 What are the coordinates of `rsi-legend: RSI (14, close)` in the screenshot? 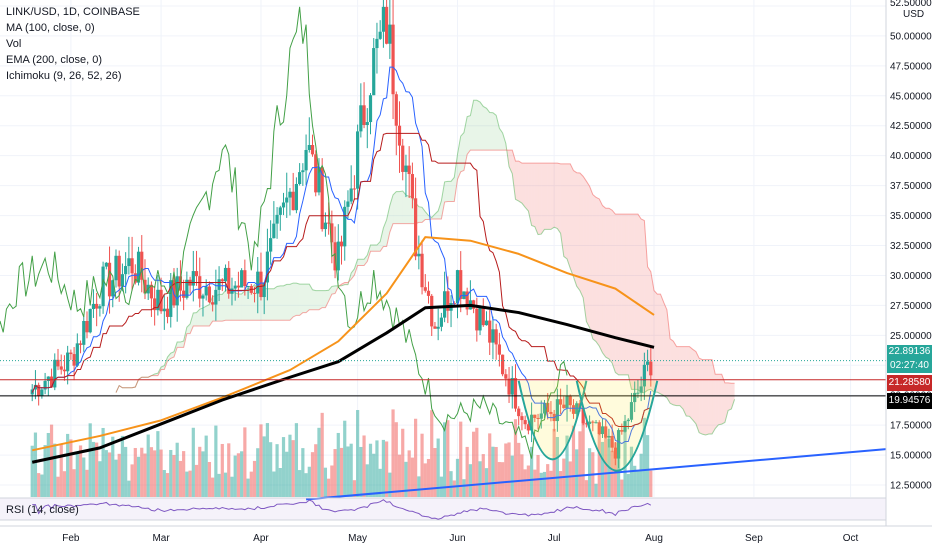 It's located at (42, 510).